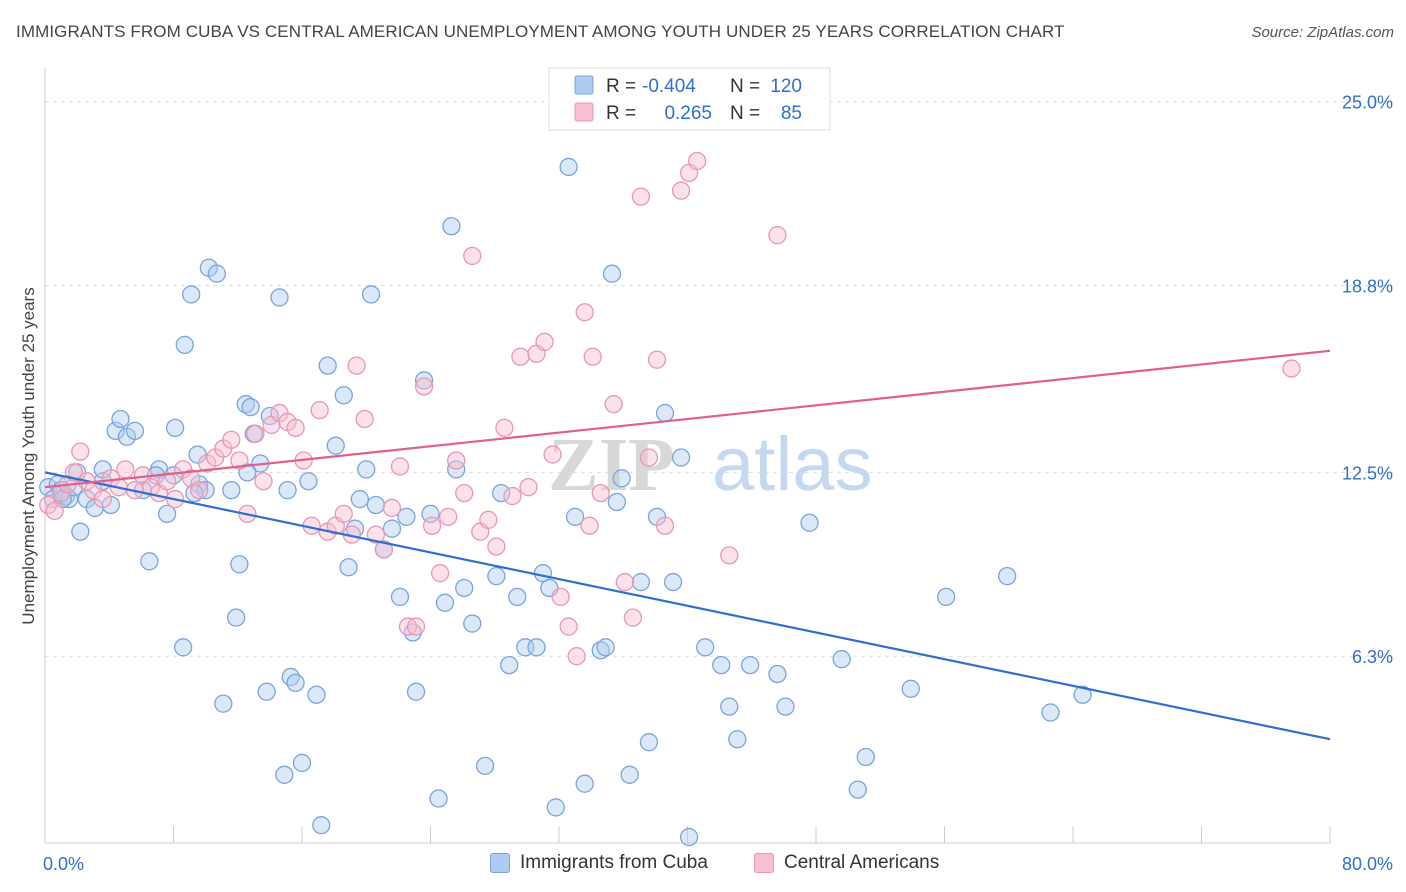 Image resolution: width=1406 pixels, height=892 pixels. What do you see at coordinates (669, 86) in the screenshot?
I see `legend-r-value-1: -0.404` at bounding box center [669, 86].